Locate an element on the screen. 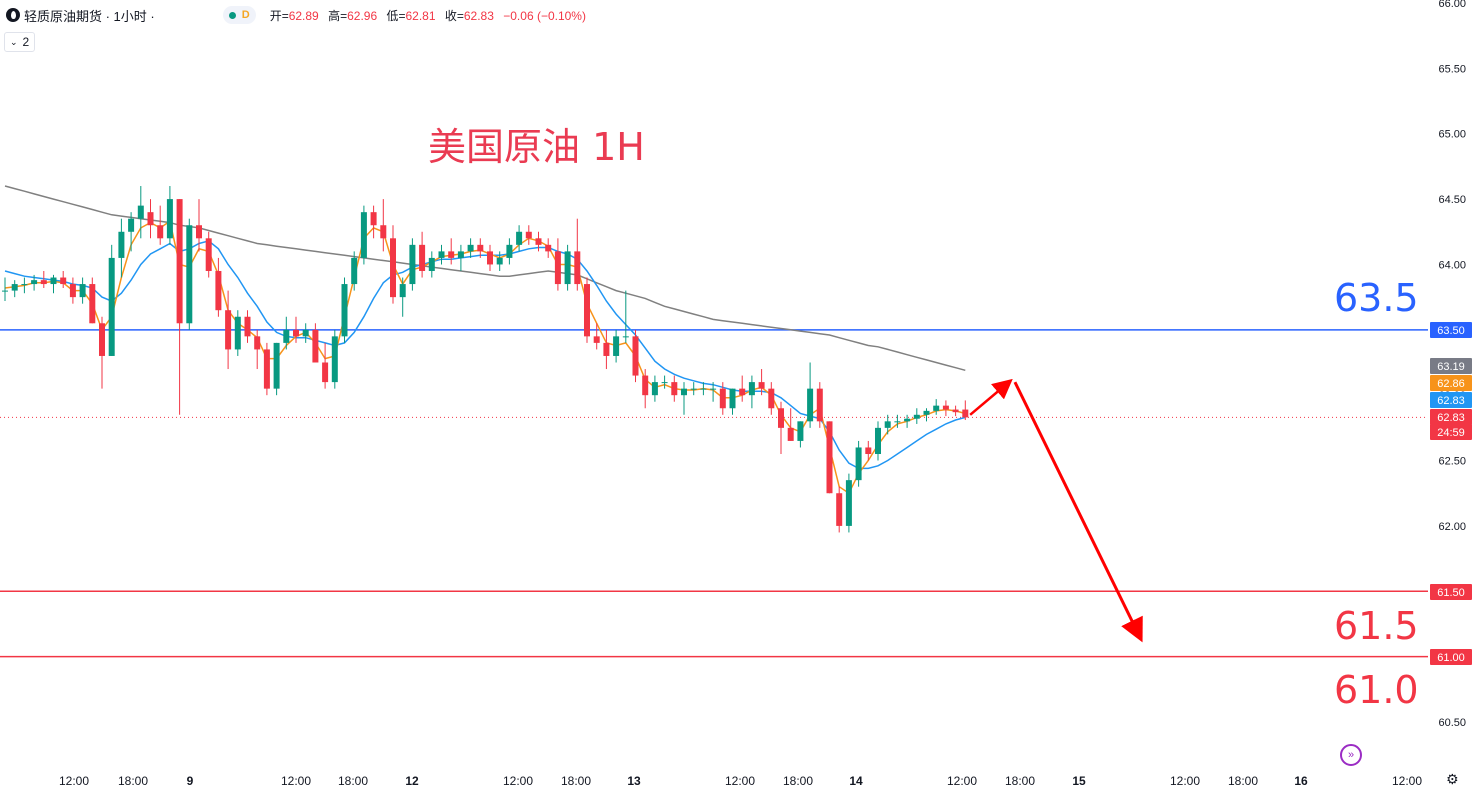 This screenshot has width=1475, height=793. x-tick-label: 12:00 is located at coordinates (296, 781).